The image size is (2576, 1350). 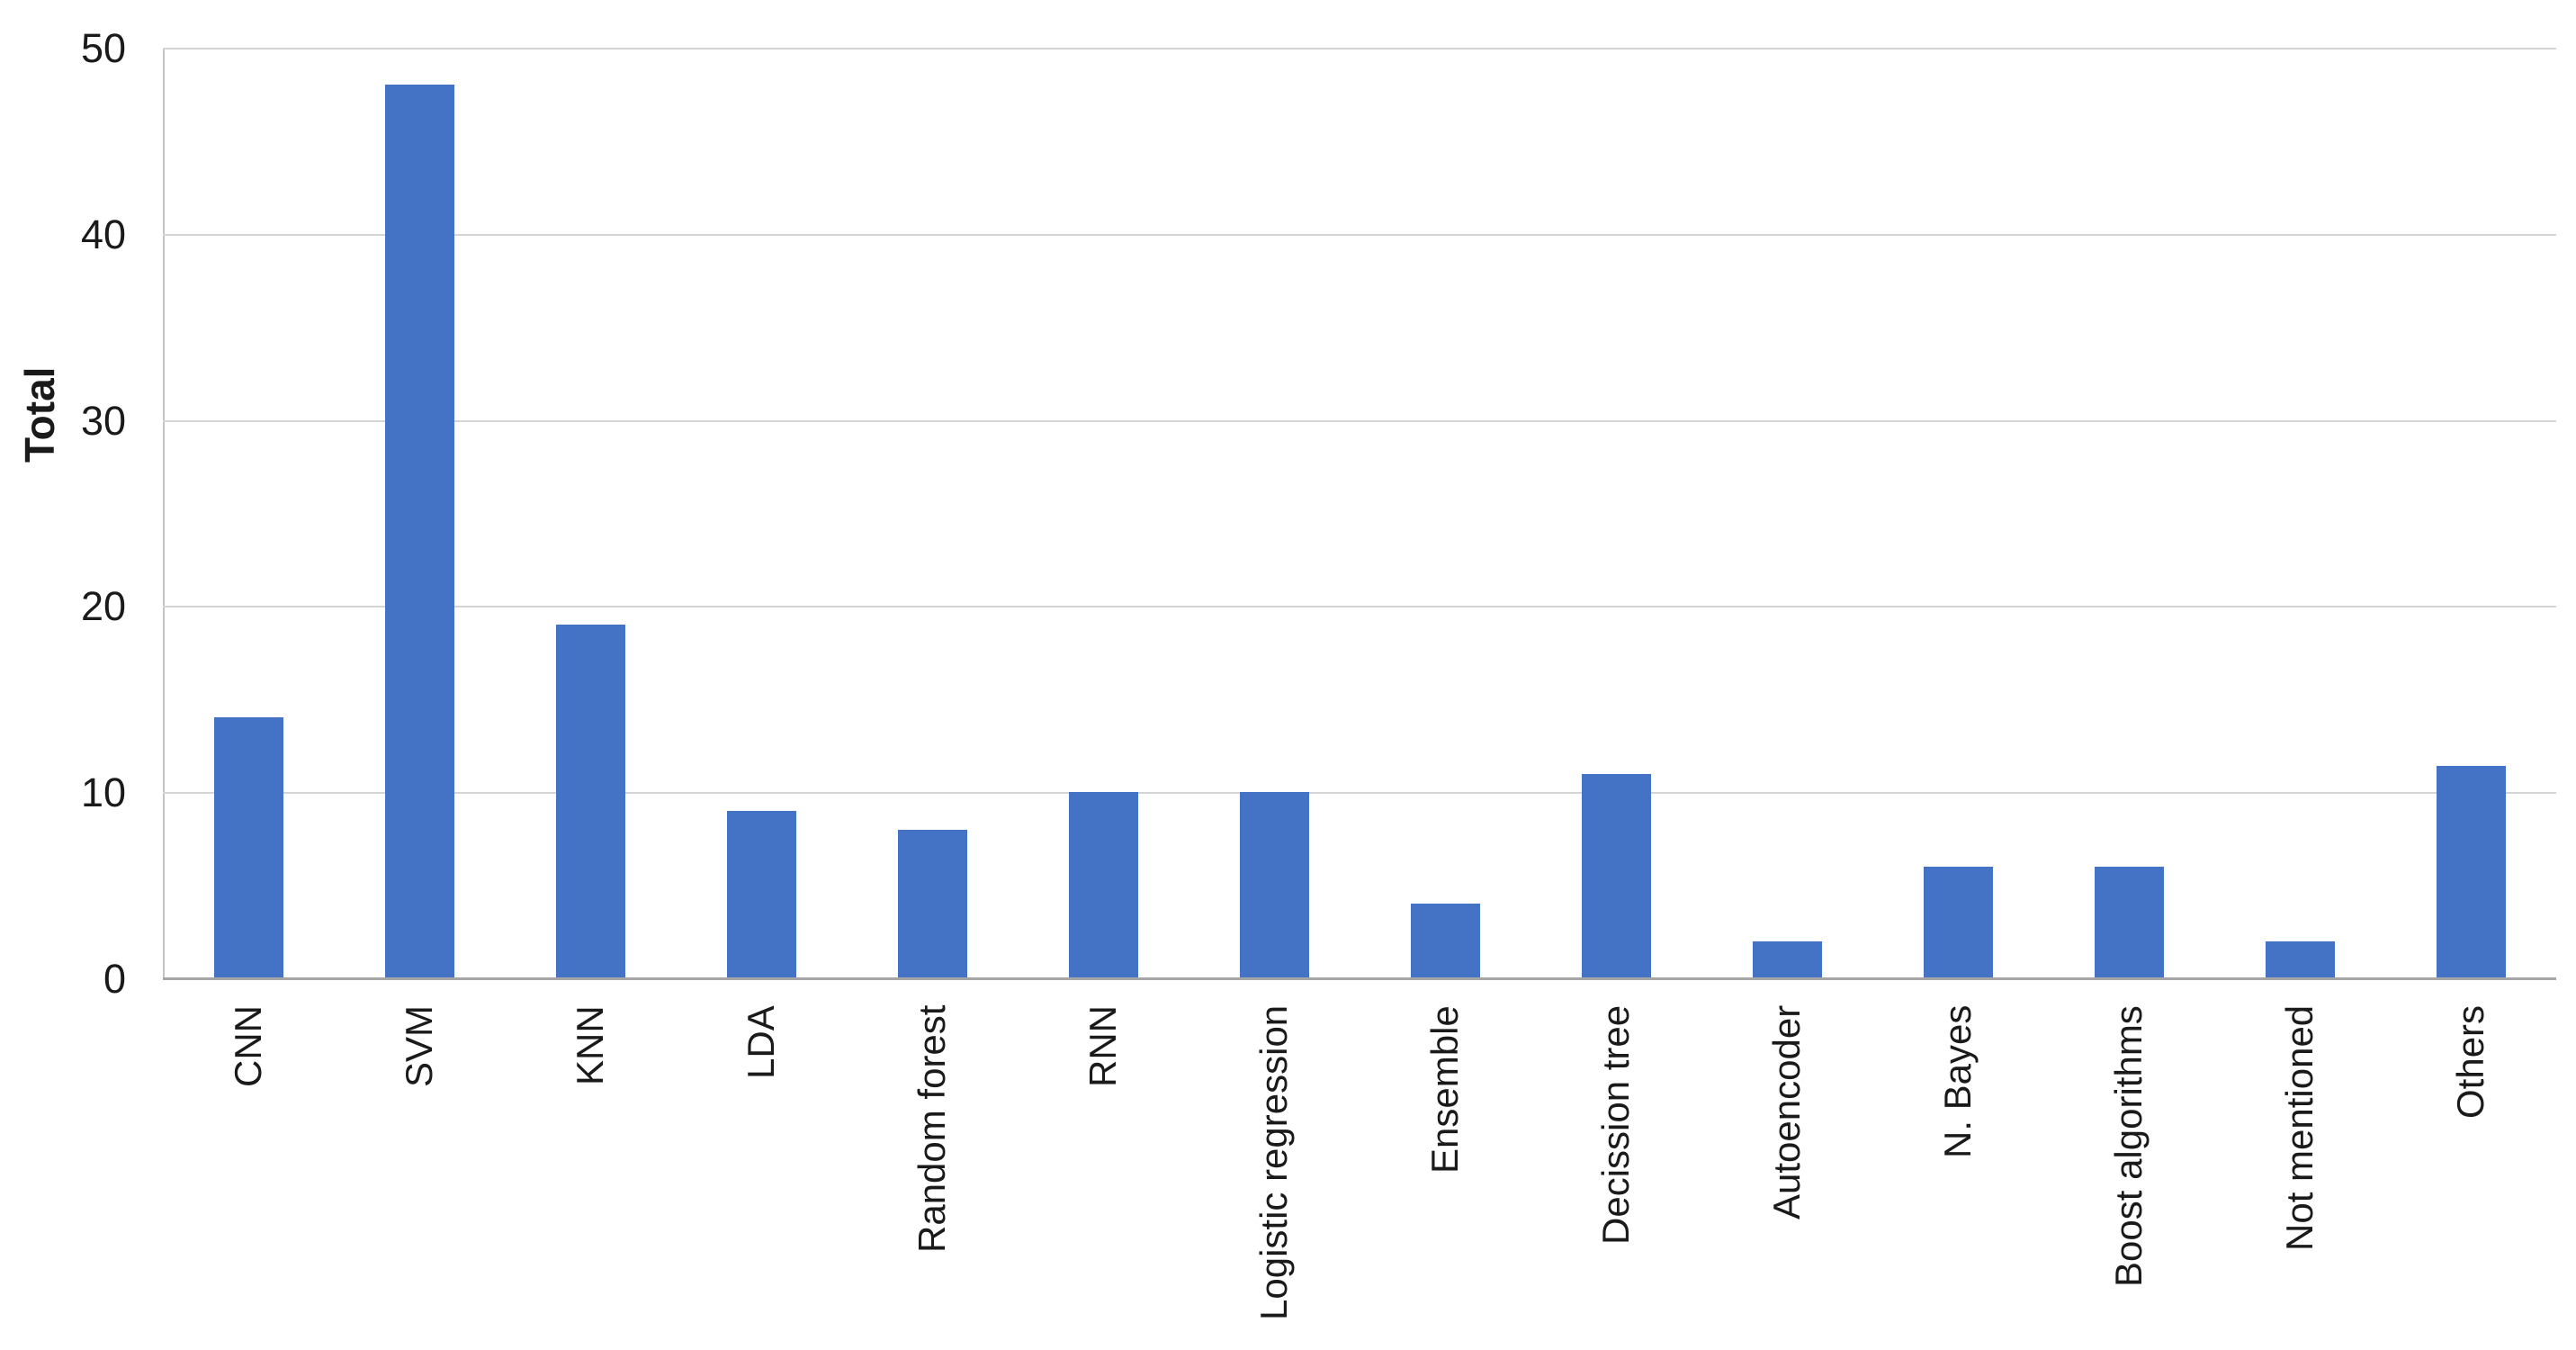 What do you see at coordinates (1273, 1163) in the screenshot?
I see `x-axis-label-logistic-regression: Logistic regression` at bounding box center [1273, 1163].